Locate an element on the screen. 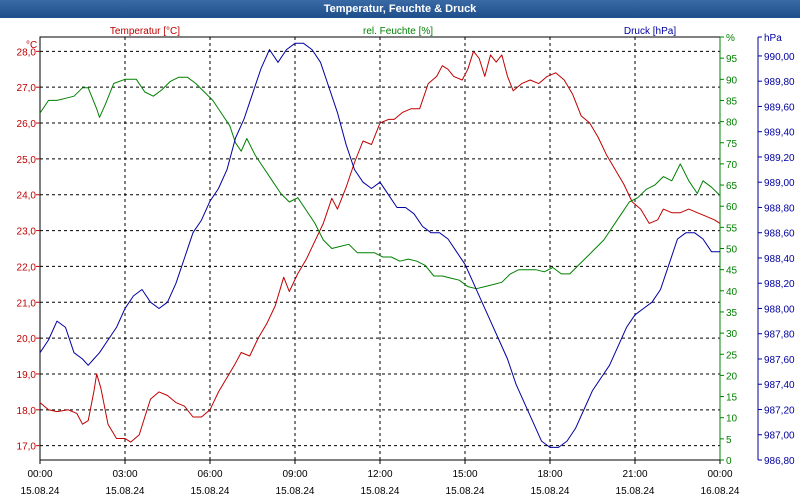 This screenshot has height=500, width=800. humidity-tick-label: 20 is located at coordinates (732, 376).